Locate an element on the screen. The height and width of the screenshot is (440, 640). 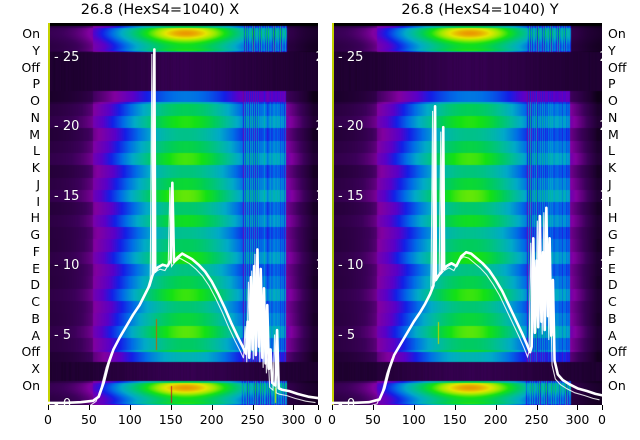
y-tick-label: 25 is located at coordinates (600, 57).